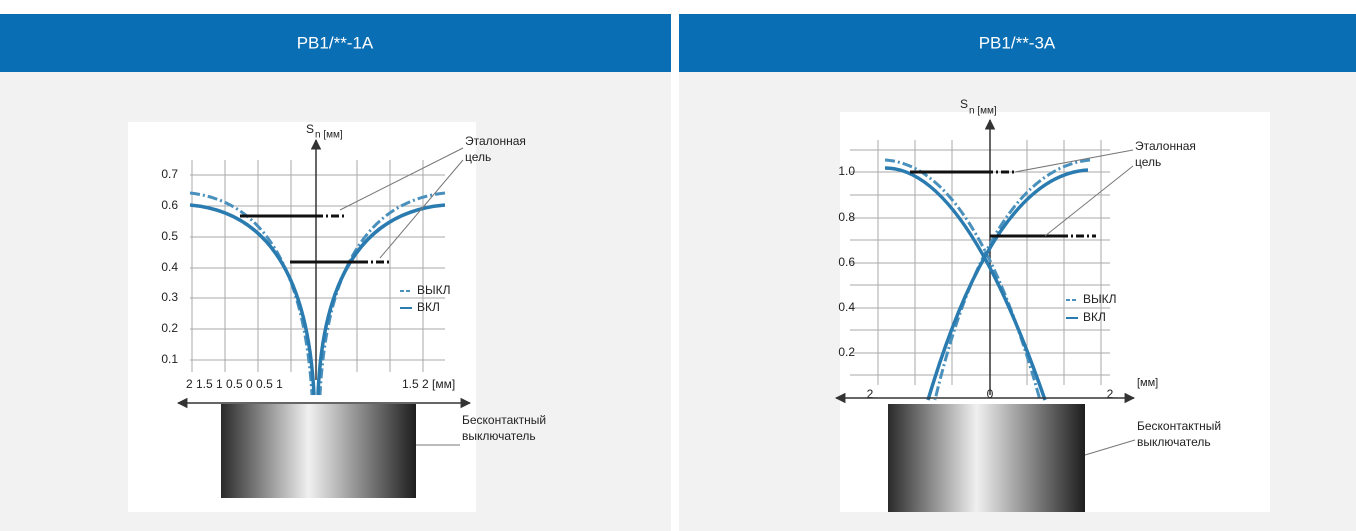 The image size is (1356, 531). Describe the element at coordinates (169, 174) in the screenshot. I see `y-label: 0.7` at that location.